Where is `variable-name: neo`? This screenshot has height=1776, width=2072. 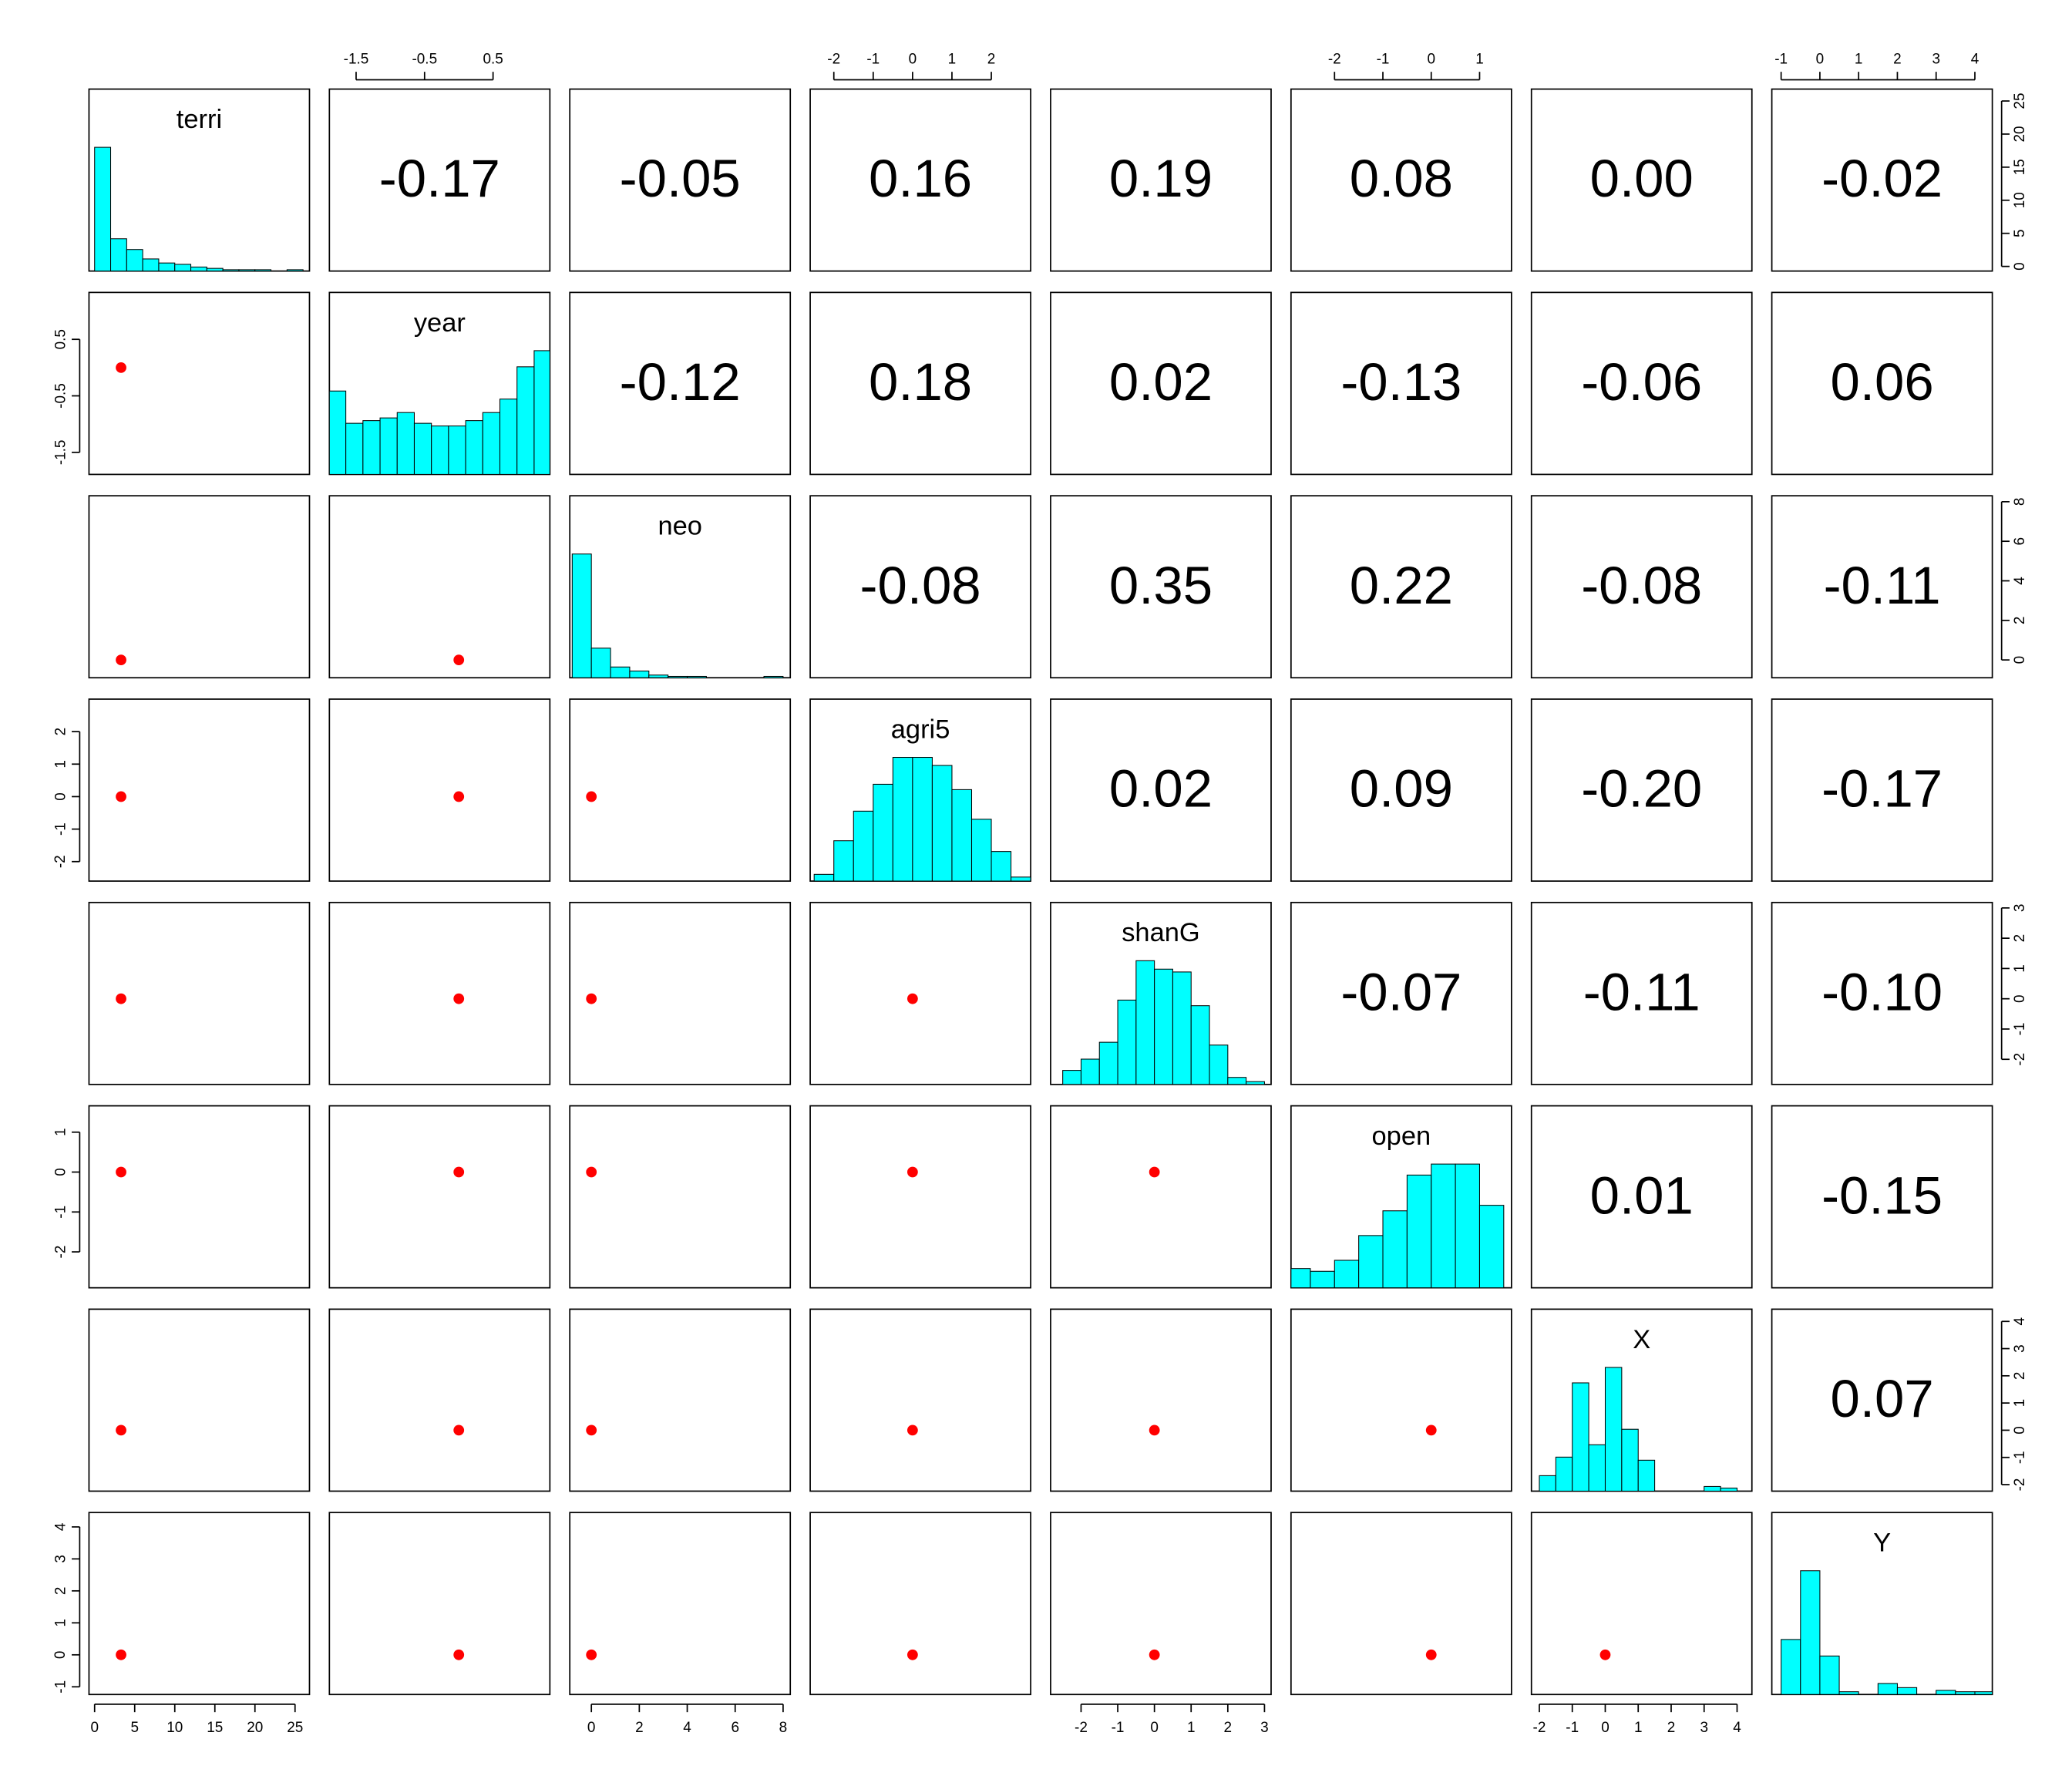 variable-name: neo is located at coordinates (679, 527).